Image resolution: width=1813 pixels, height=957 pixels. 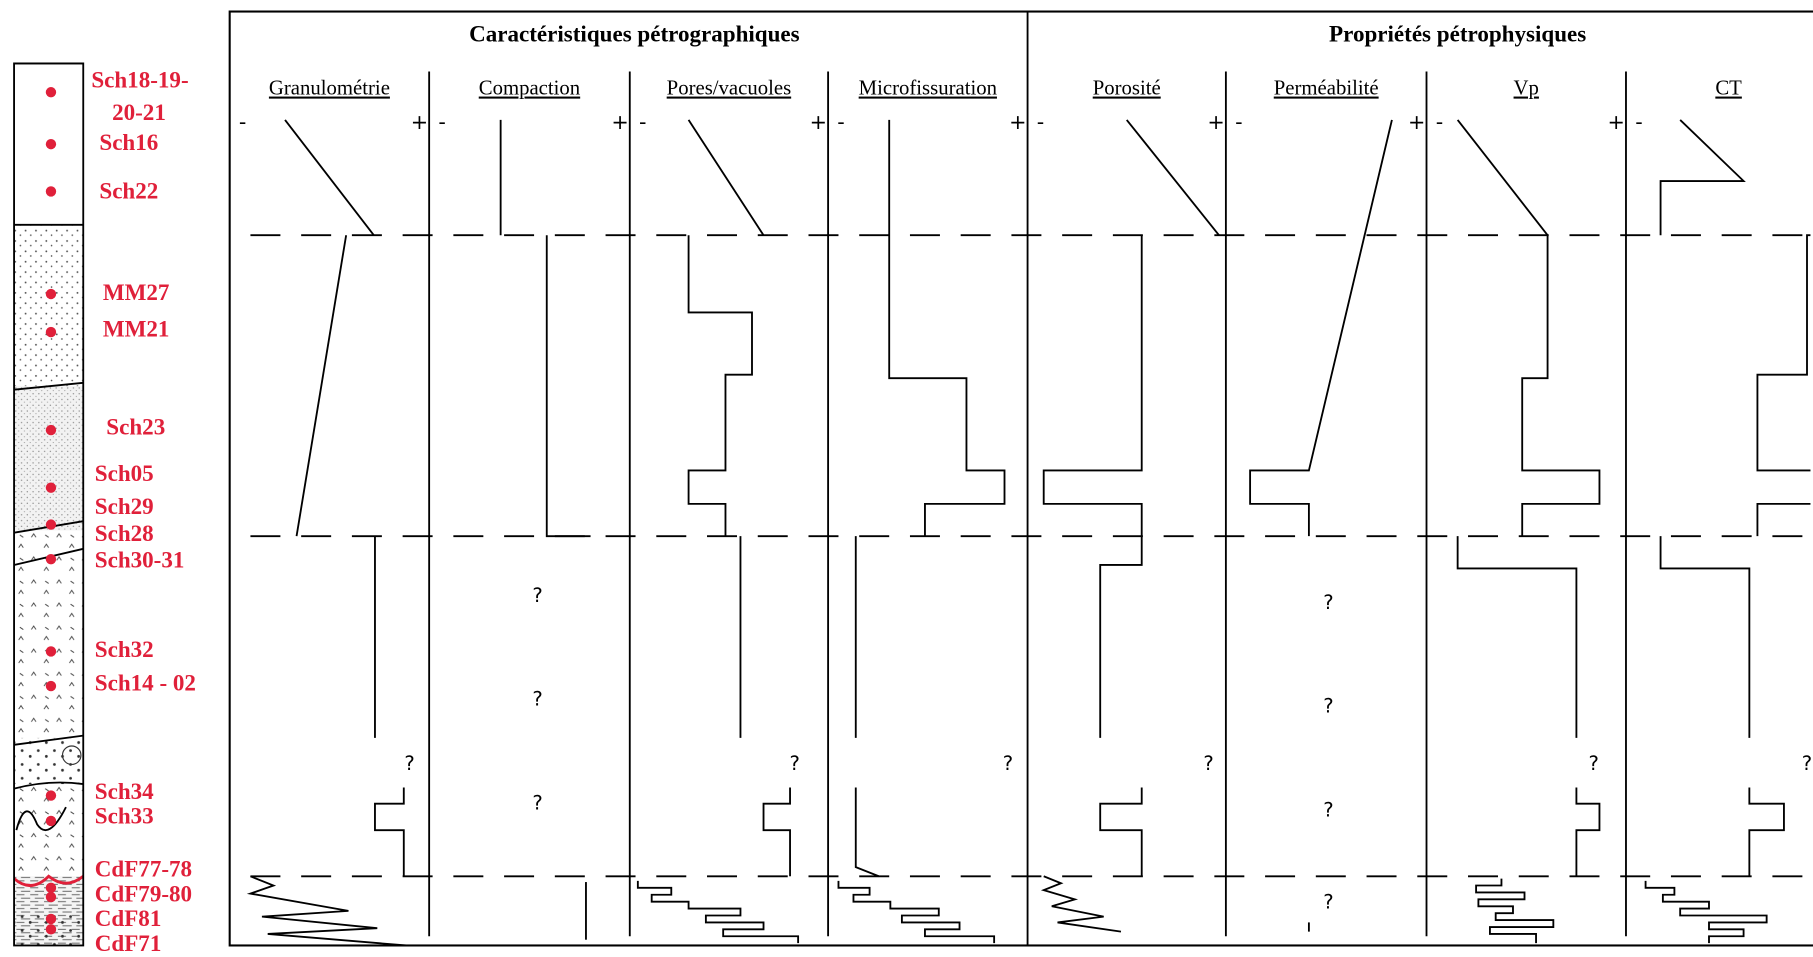 I want to click on sample-label: Sch16, so click(x=128, y=142).